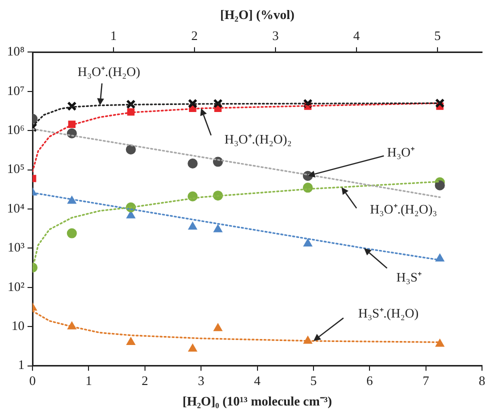  I want to click on x-tick-label: 5, so click(313, 380).